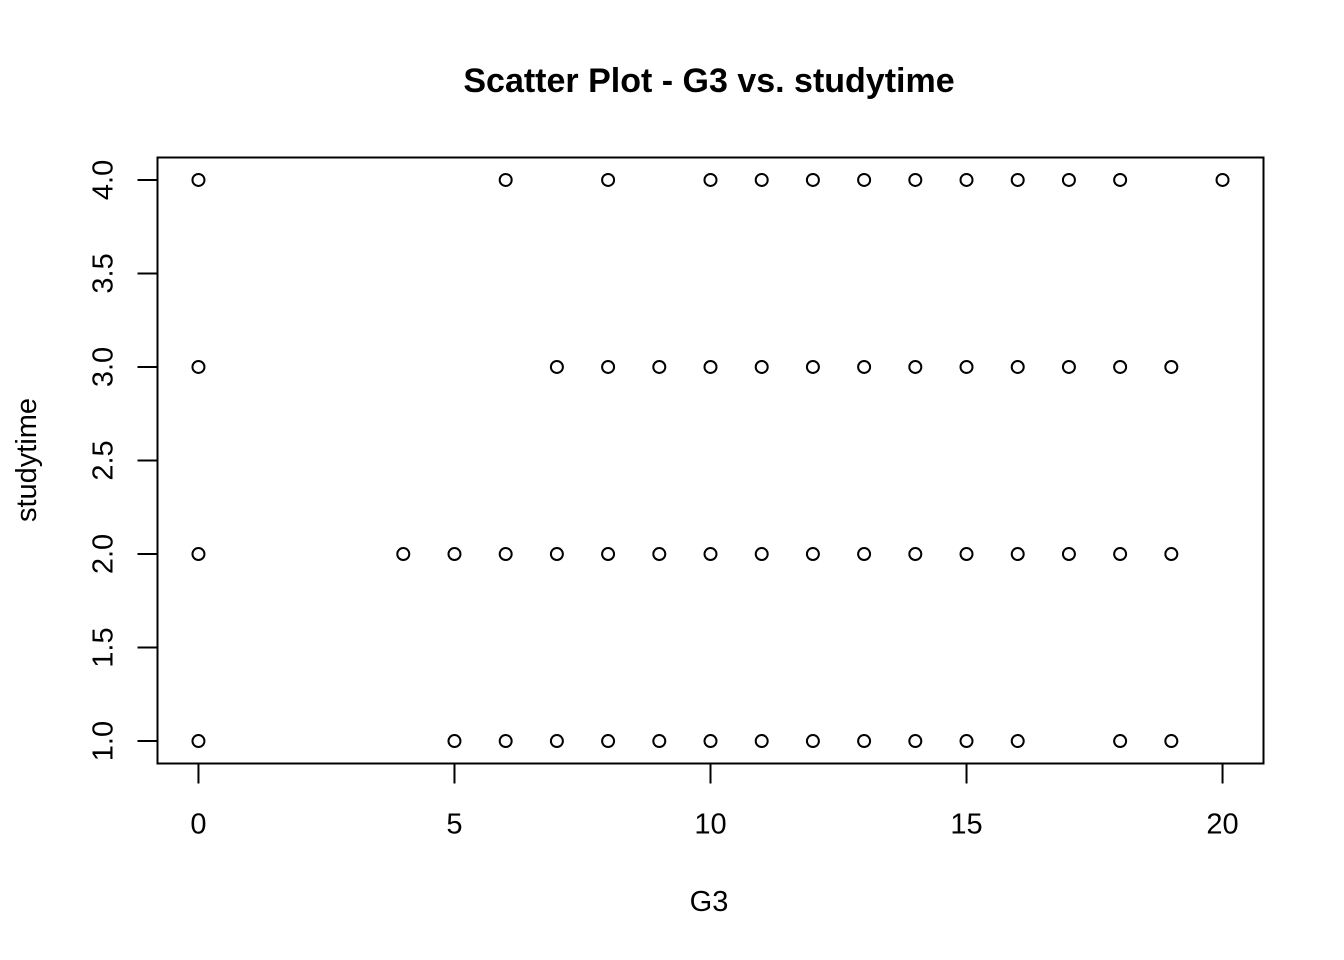  I want to click on x-tick-label: 20, so click(1222, 825).